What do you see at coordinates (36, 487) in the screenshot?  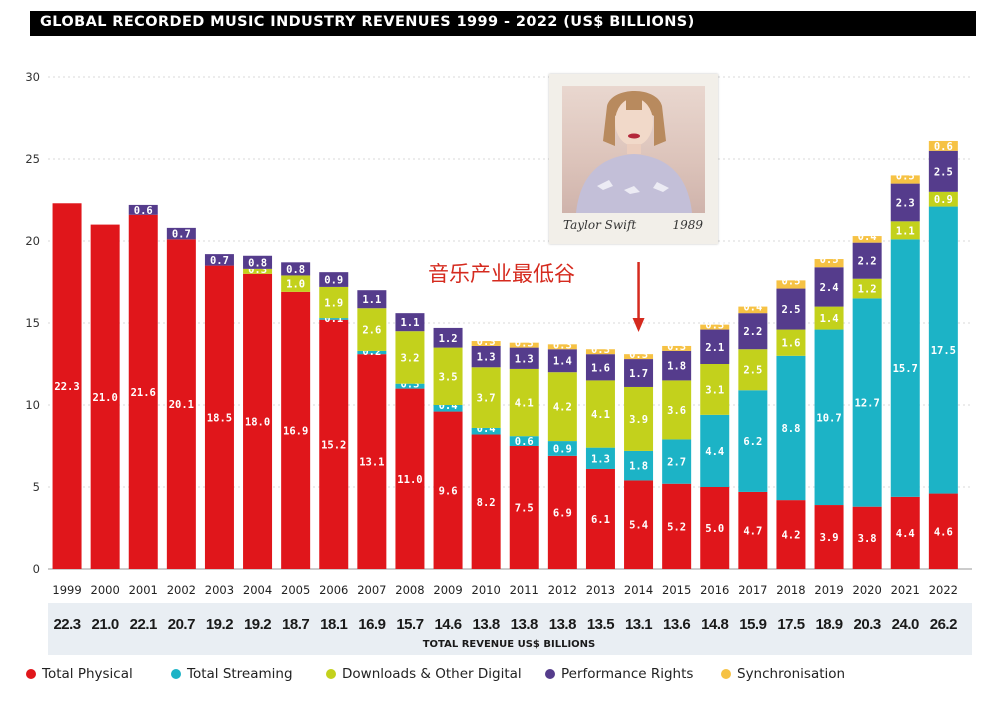 I see `y-tick-label: 5` at bounding box center [36, 487].